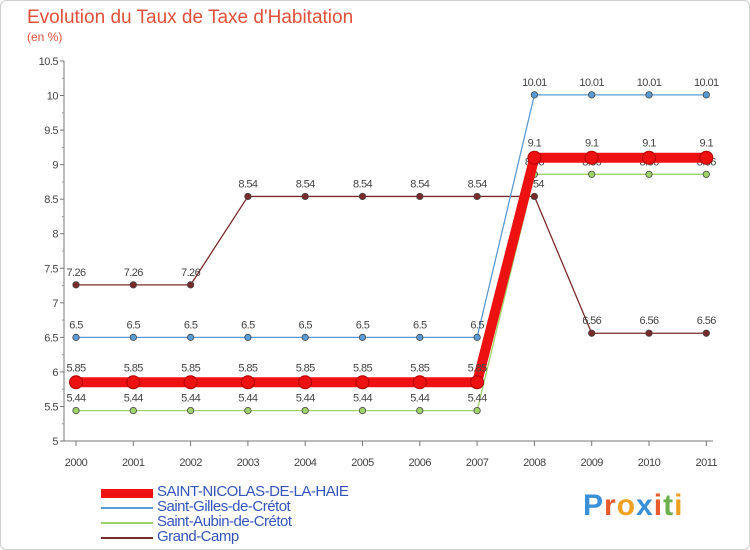 This screenshot has height=550, width=750. Describe the element at coordinates (594, 505) in the screenshot. I see `logo-letter: P` at that location.